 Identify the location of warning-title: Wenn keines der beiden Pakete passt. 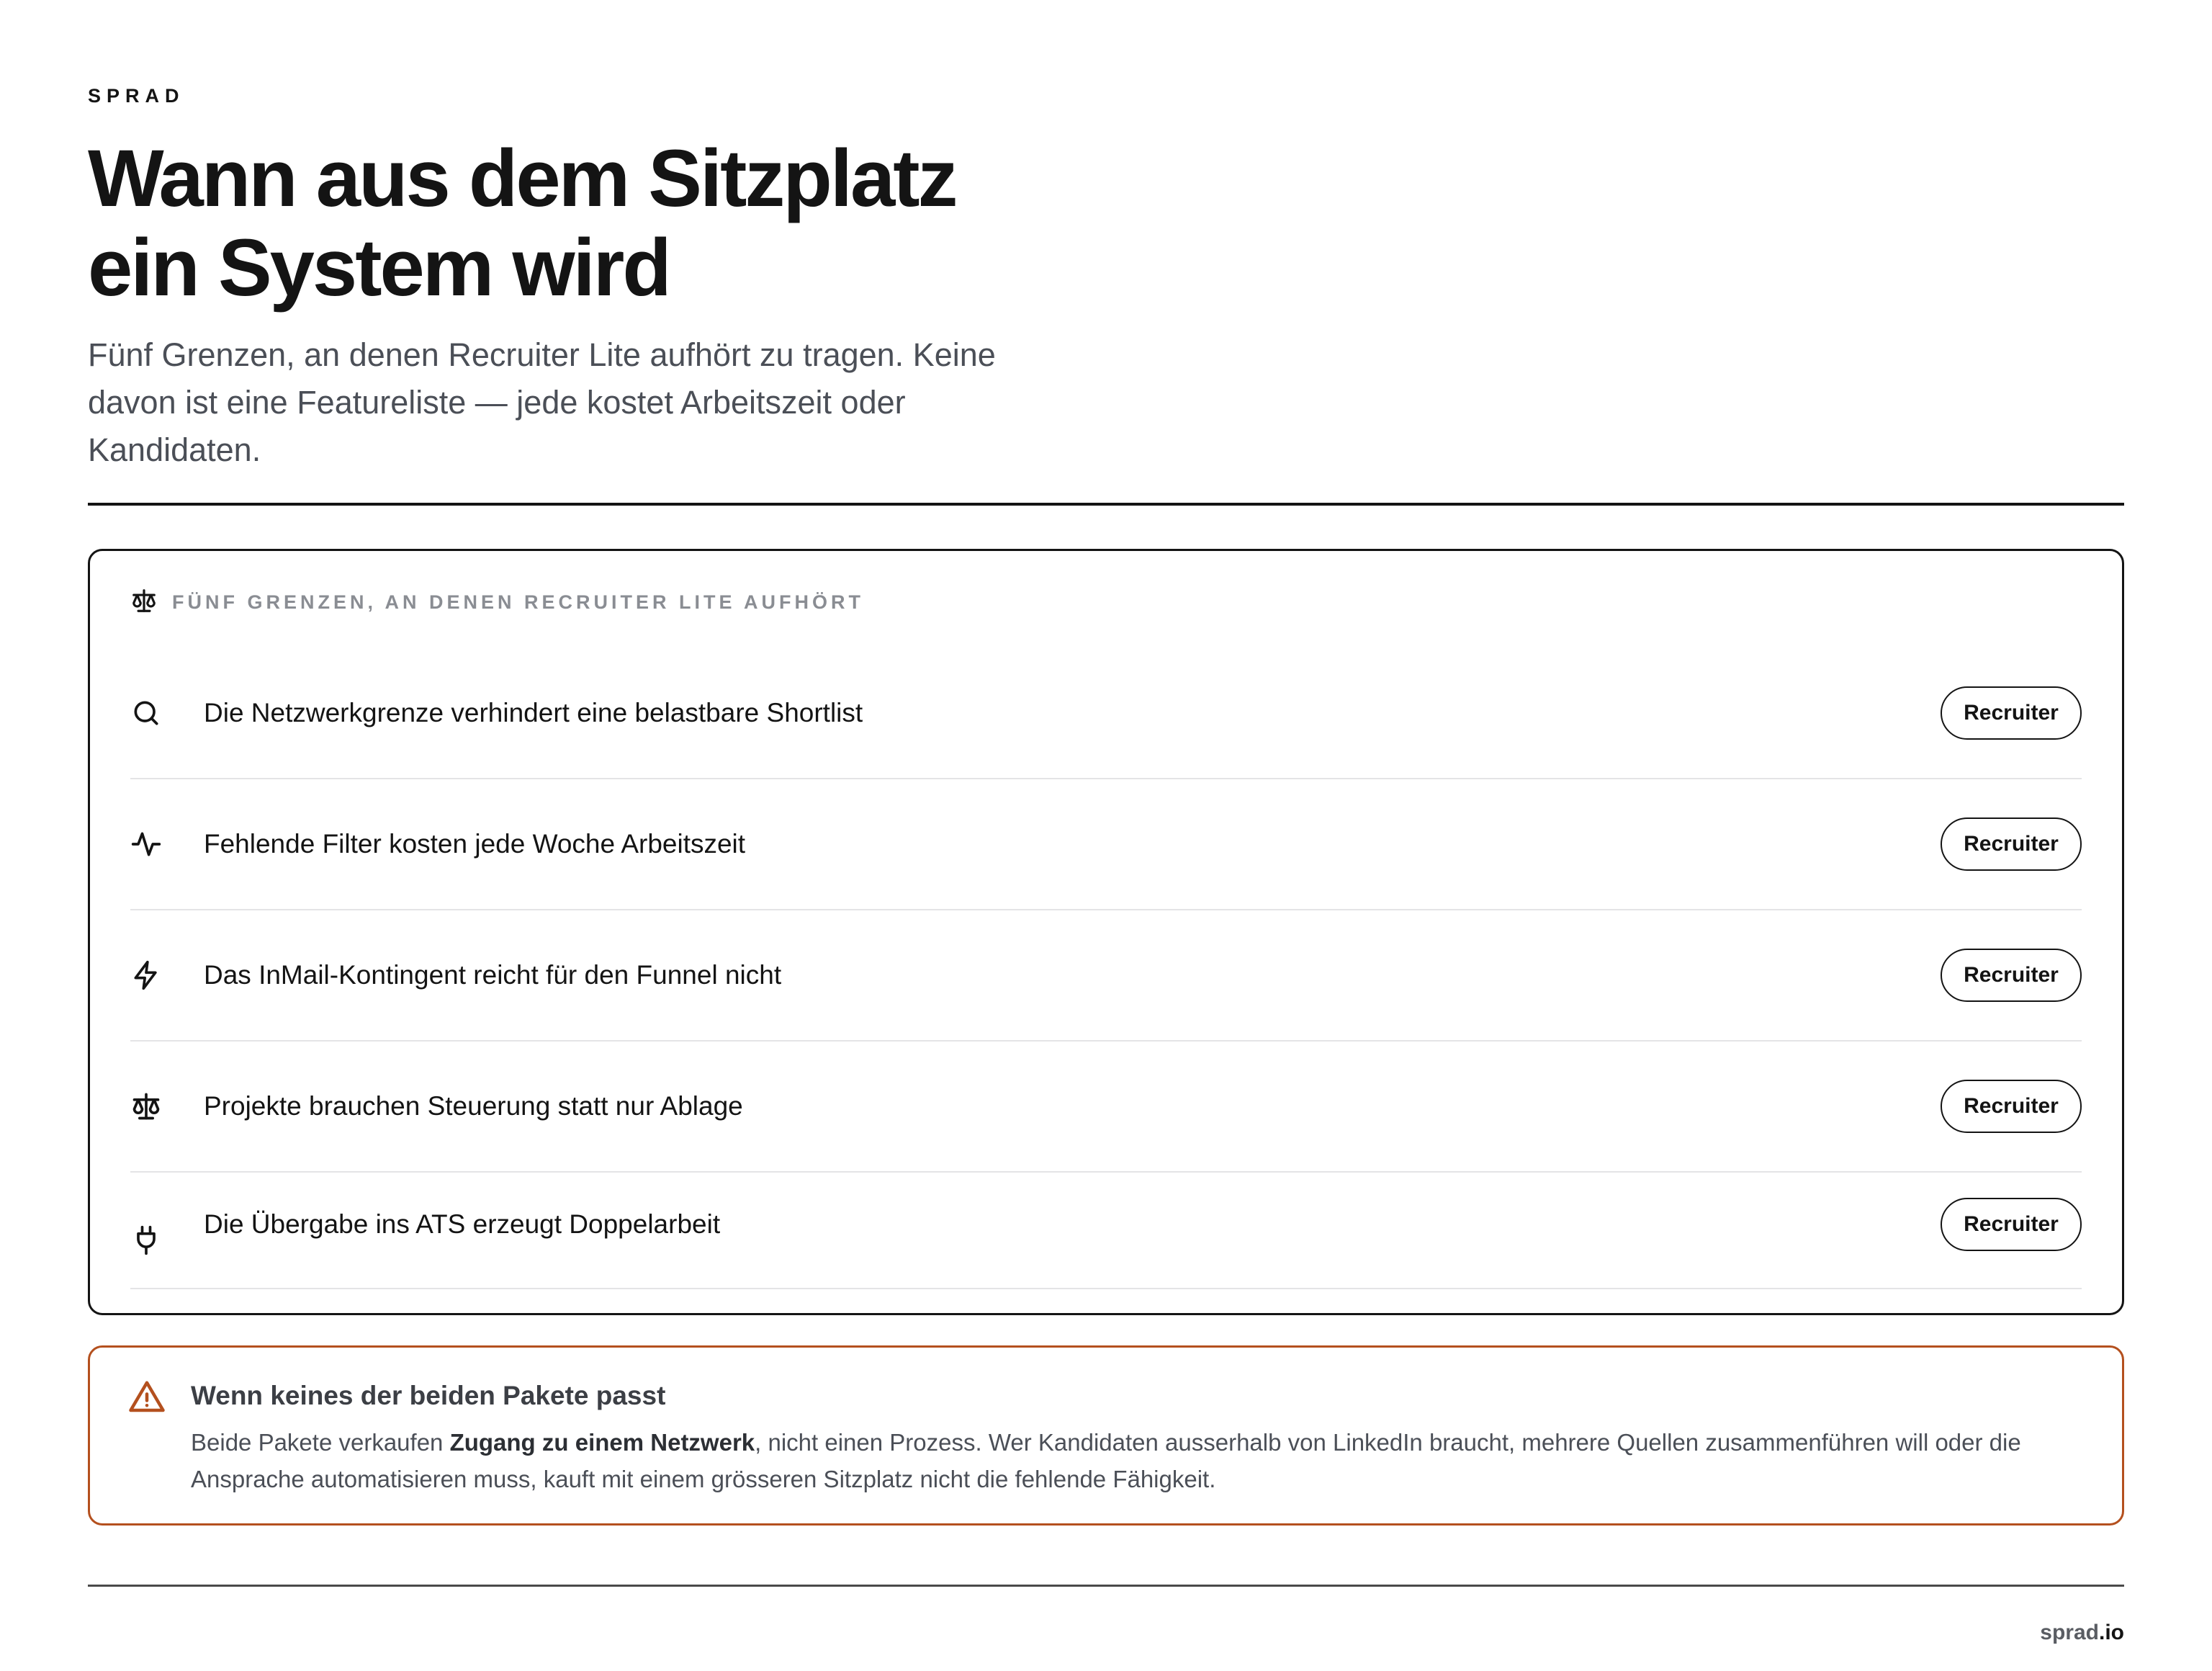
(429, 1395).